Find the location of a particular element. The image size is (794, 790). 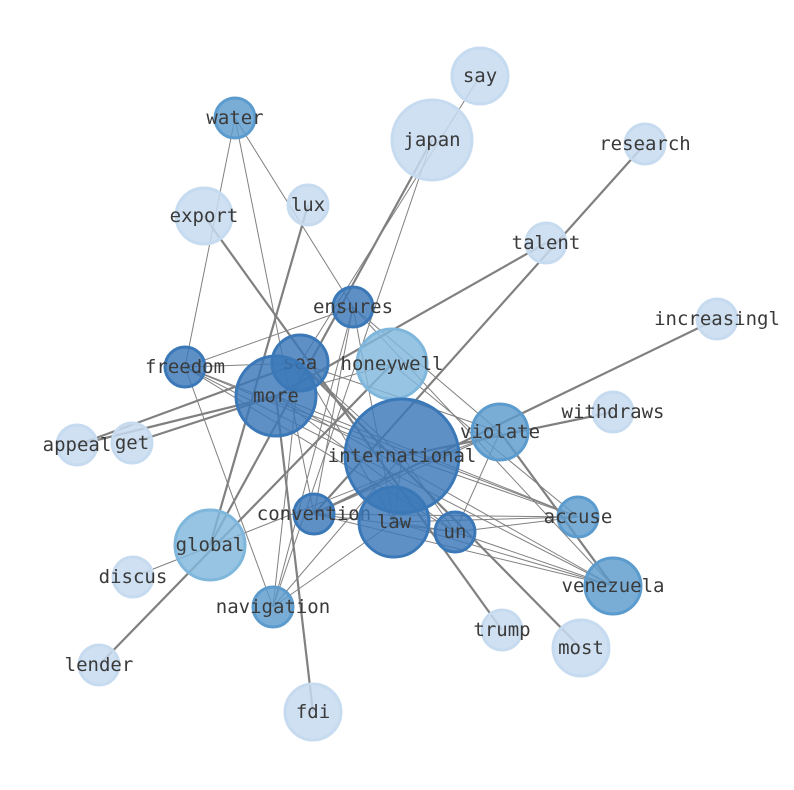

node-trump: trump is located at coordinates (502, 630).